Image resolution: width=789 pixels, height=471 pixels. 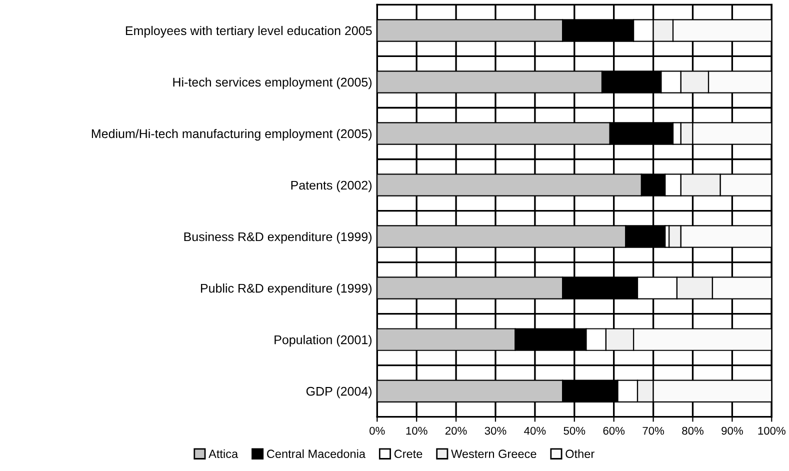 What do you see at coordinates (575, 430) in the screenshot?
I see `x-tick-label: 50%` at bounding box center [575, 430].